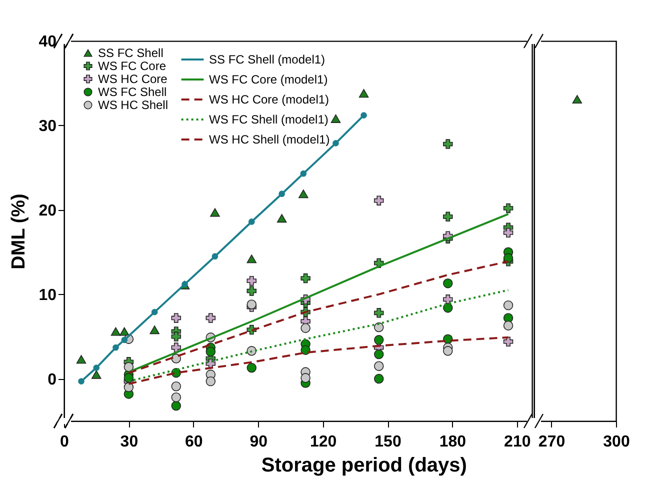 The image size is (657, 493). What do you see at coordinates (268, 79) in the screenshot?
I see `legend-label: WS FC Core (model1)` at bounding box center [268, 79].